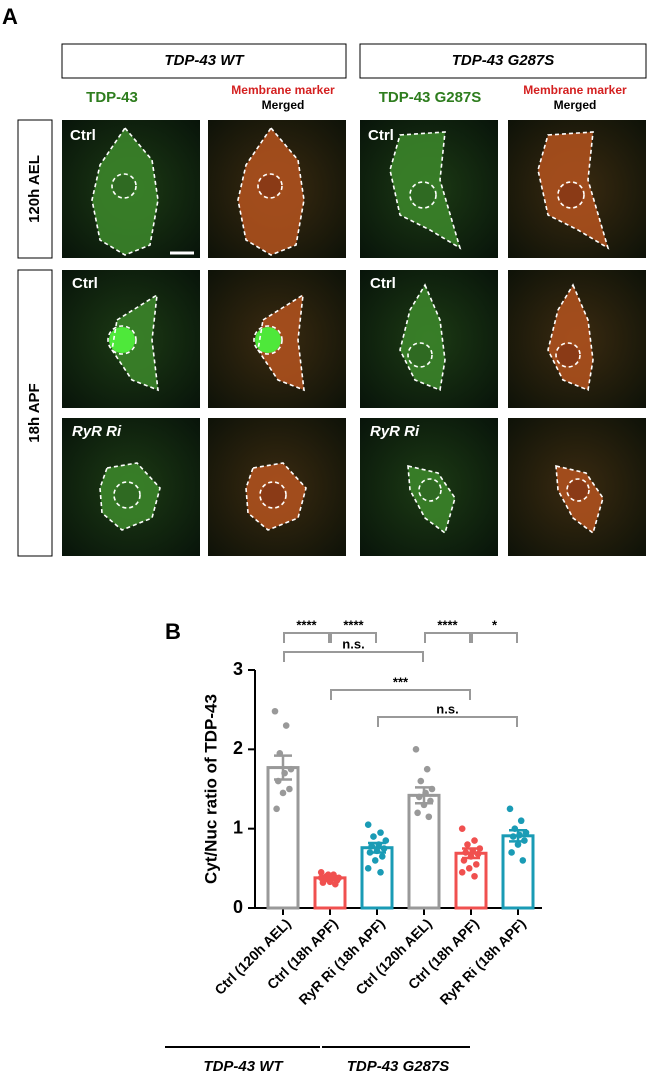  Describe the element at coordinates (34, 189) in the screenshot. I see `row-label: 120h AEL` at that location.